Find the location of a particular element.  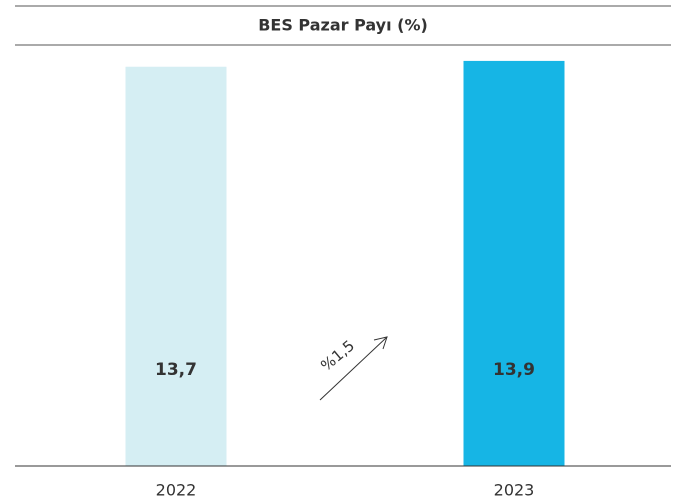

x-tick-label: 2023 is located at coordinates (514, 490).